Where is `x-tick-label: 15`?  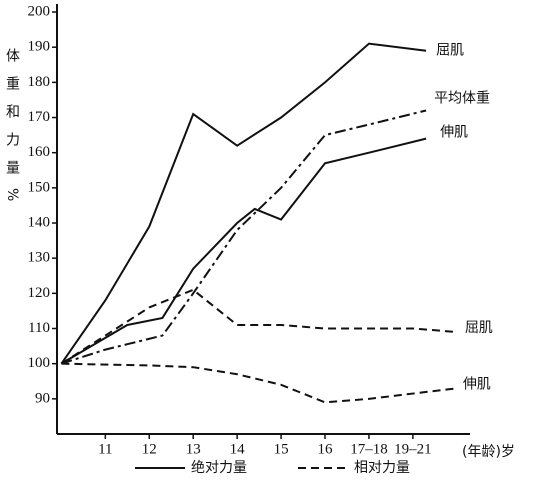
x-tick-label: 15 is located at coordinates (281, 449).